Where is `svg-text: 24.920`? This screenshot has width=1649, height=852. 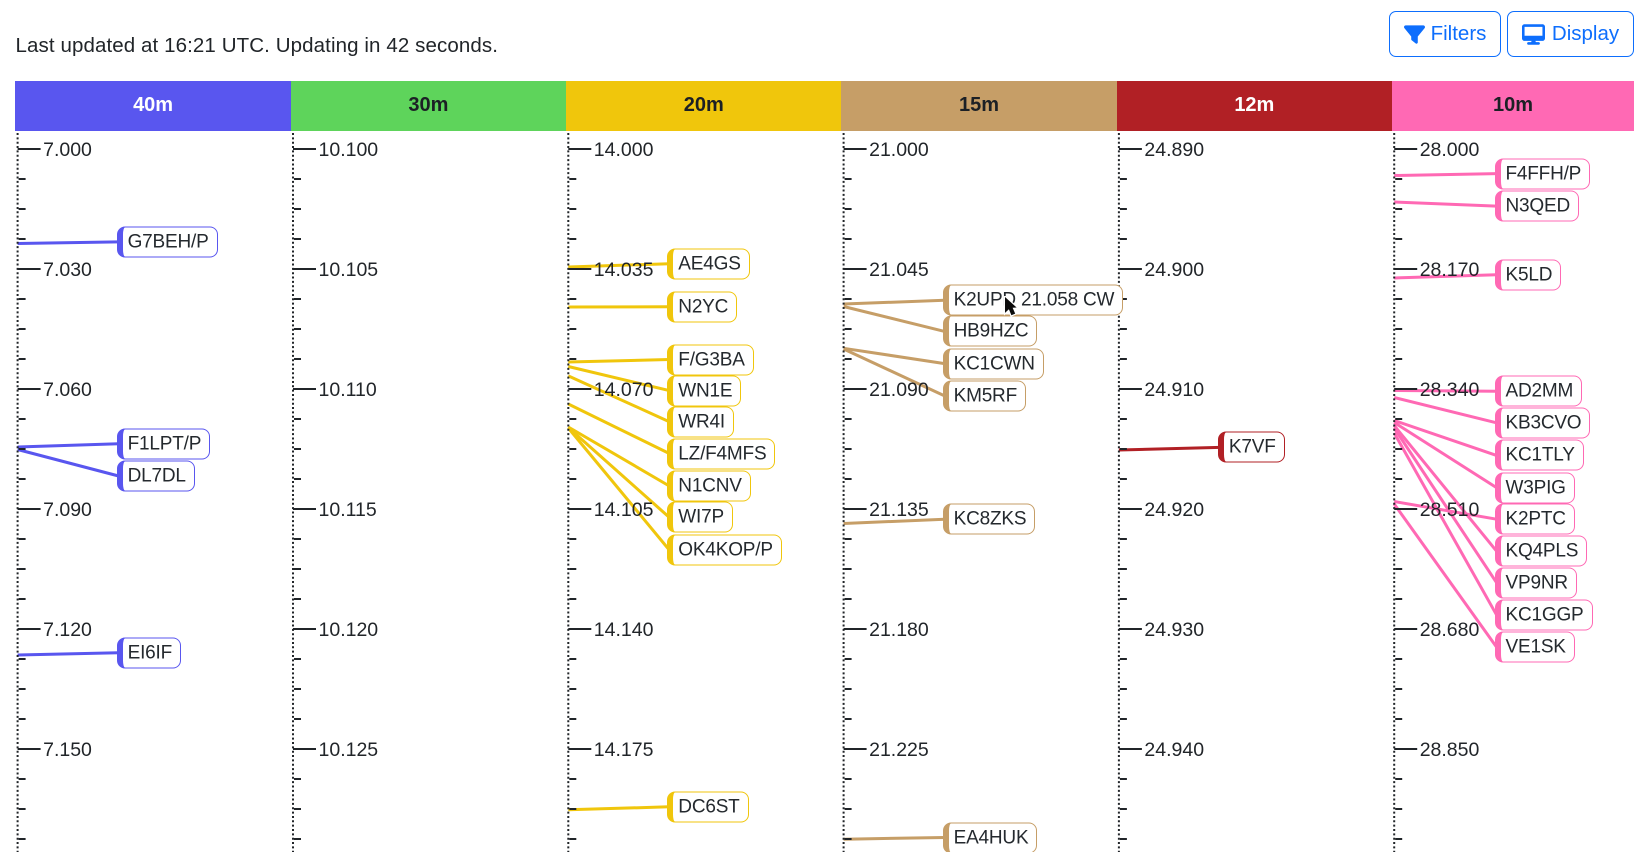
svg-text: 24.920 is located at coordinates (1174, 510).